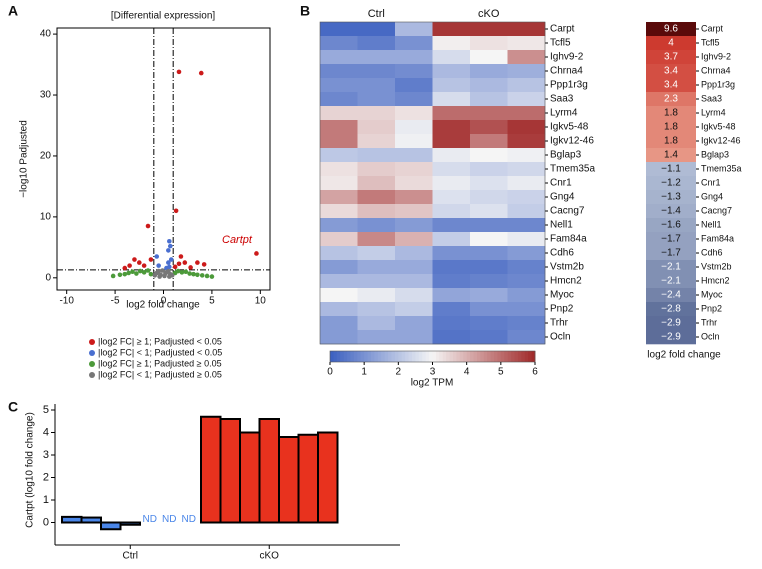 The width and height of the screenshot is (762, 569). What do you see at coordinates (671, 239) in the screenshot?
I see `fc-value-label: −1.7` at bounding box center [671, 239].